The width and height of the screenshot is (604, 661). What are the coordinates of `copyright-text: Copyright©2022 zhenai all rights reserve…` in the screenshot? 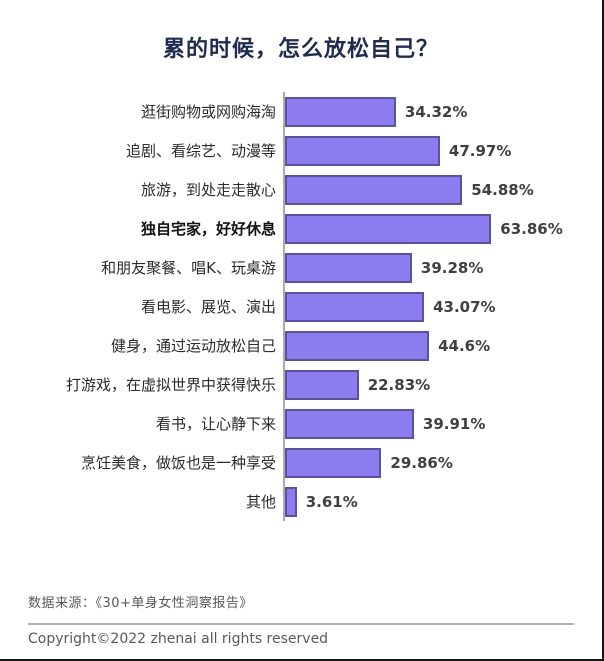 It's located at (178, 639).